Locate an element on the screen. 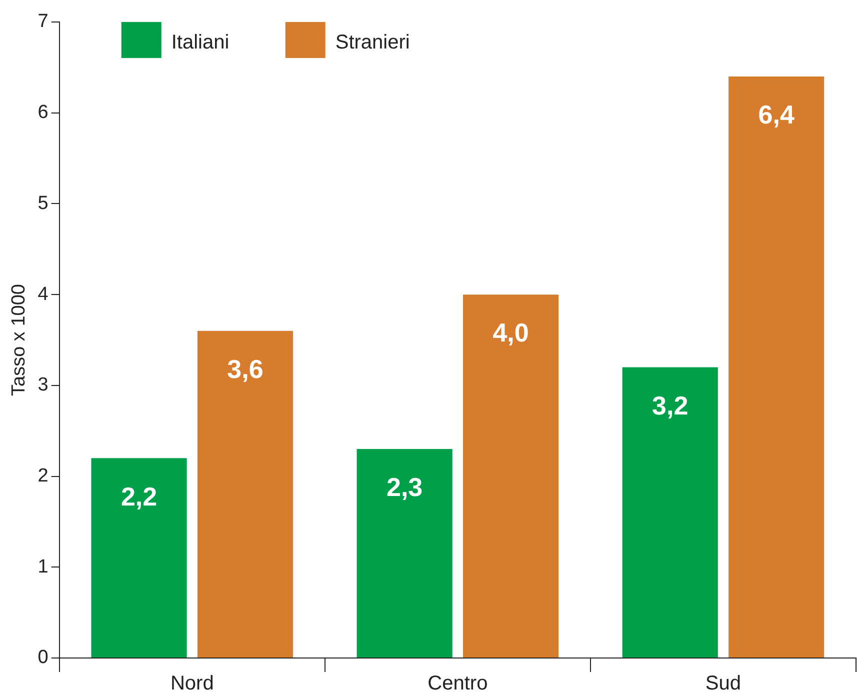  legend-label: Stranieri is located at coordinates (372, 43).